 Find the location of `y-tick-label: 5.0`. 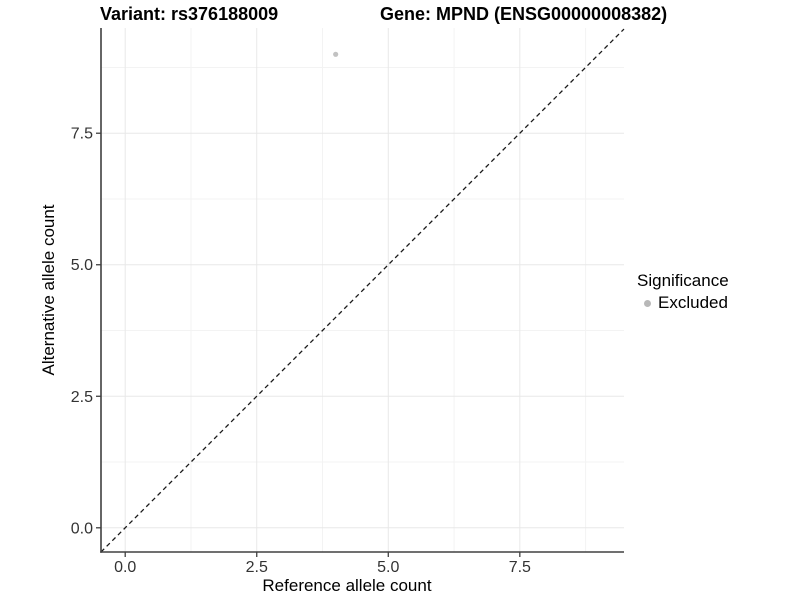

y-tick-label: 5.0 is located at coordinates (82, 265).